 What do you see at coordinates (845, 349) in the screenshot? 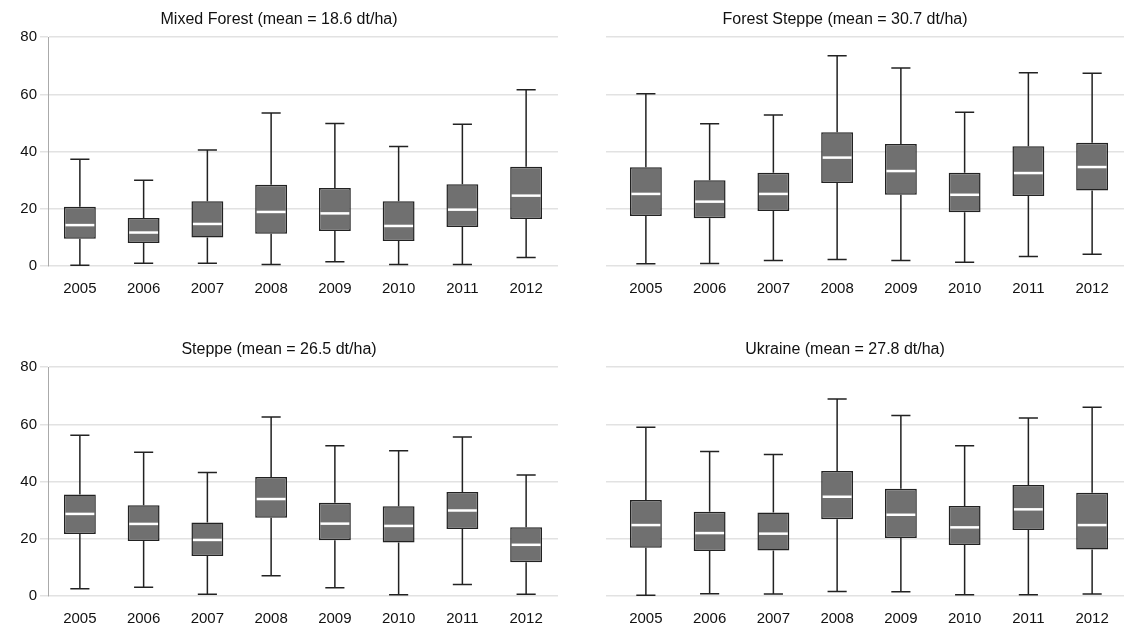
I see `chart-title: Ukraine (mean = 27.8 dt/ha)` at bounding box center [845, 349].